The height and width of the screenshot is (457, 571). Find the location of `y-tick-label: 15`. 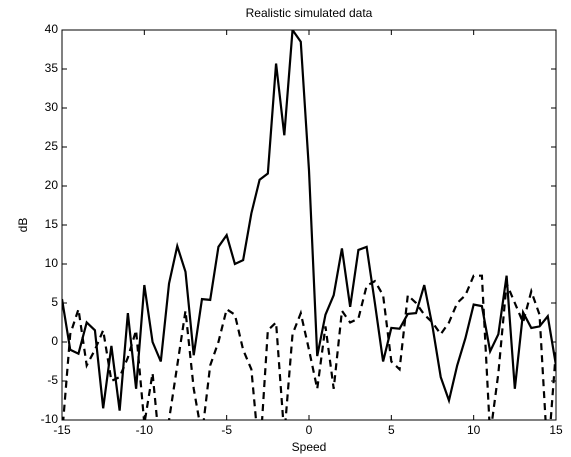

y-tick-label: 15 is located at coordinates (52, 224).